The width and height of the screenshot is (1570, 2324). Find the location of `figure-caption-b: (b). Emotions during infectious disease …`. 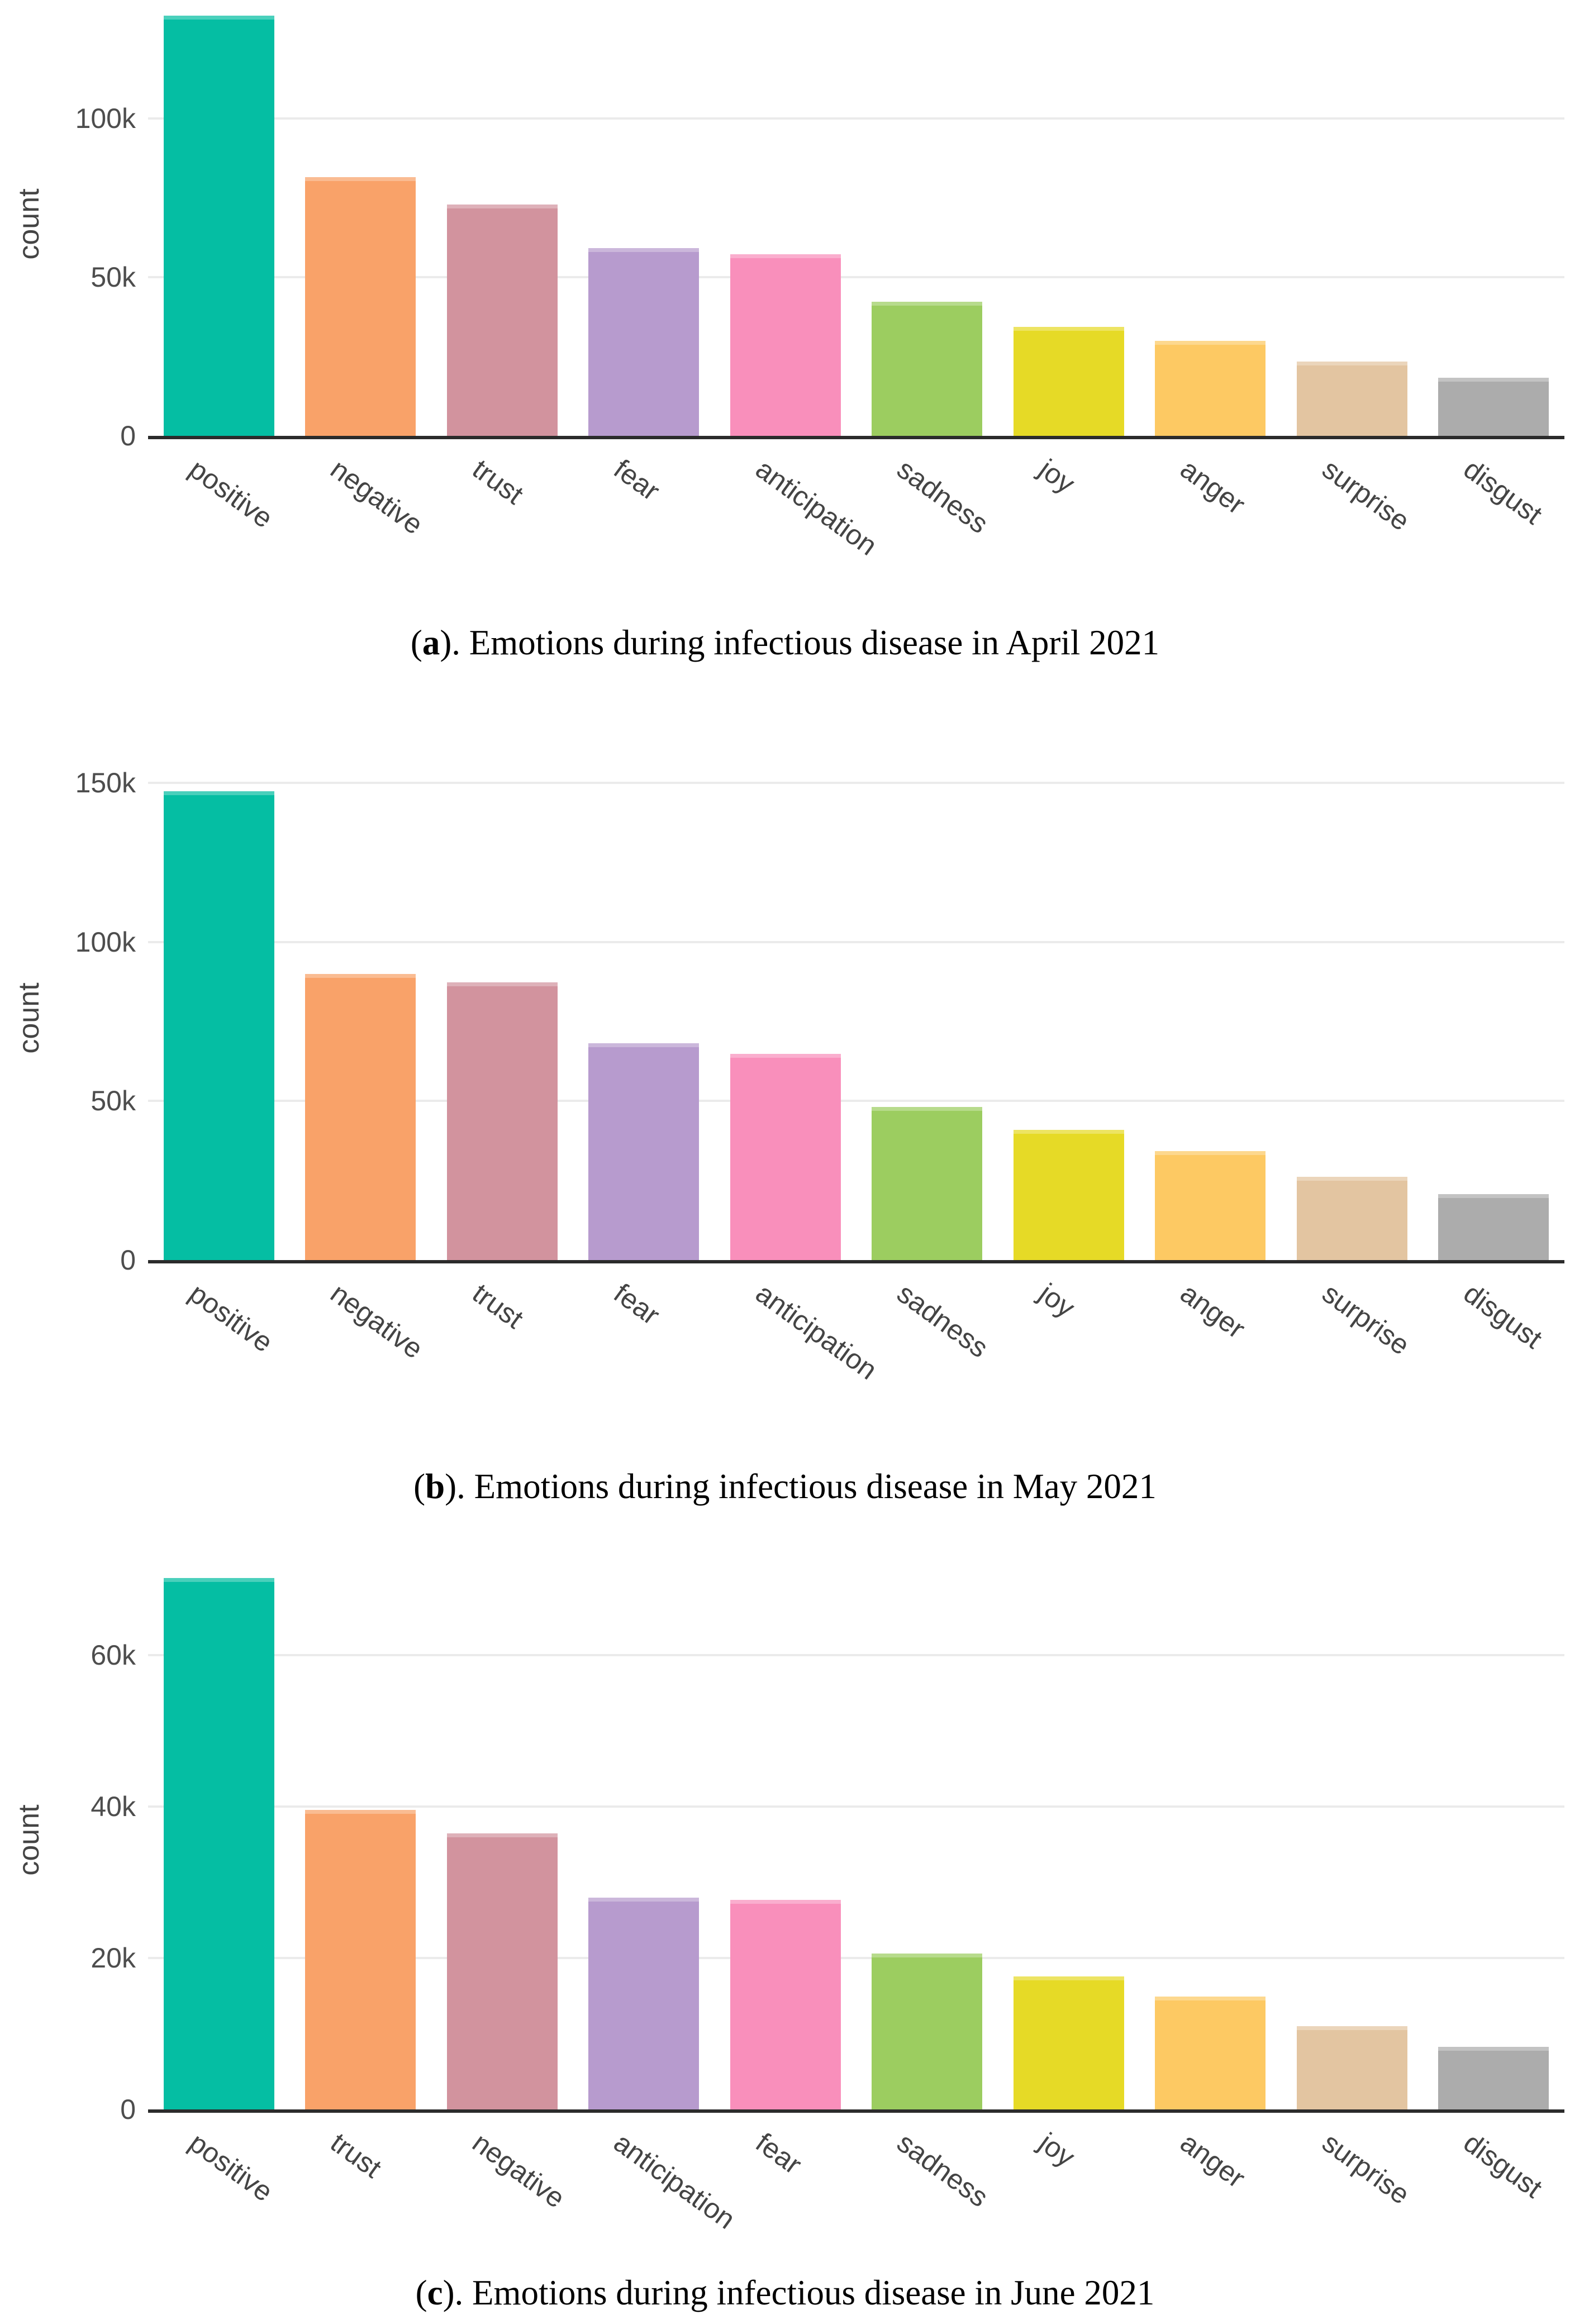

figure-caption-b: (b). Emotions during infectious disease … is located at coordinates (785, 1486).